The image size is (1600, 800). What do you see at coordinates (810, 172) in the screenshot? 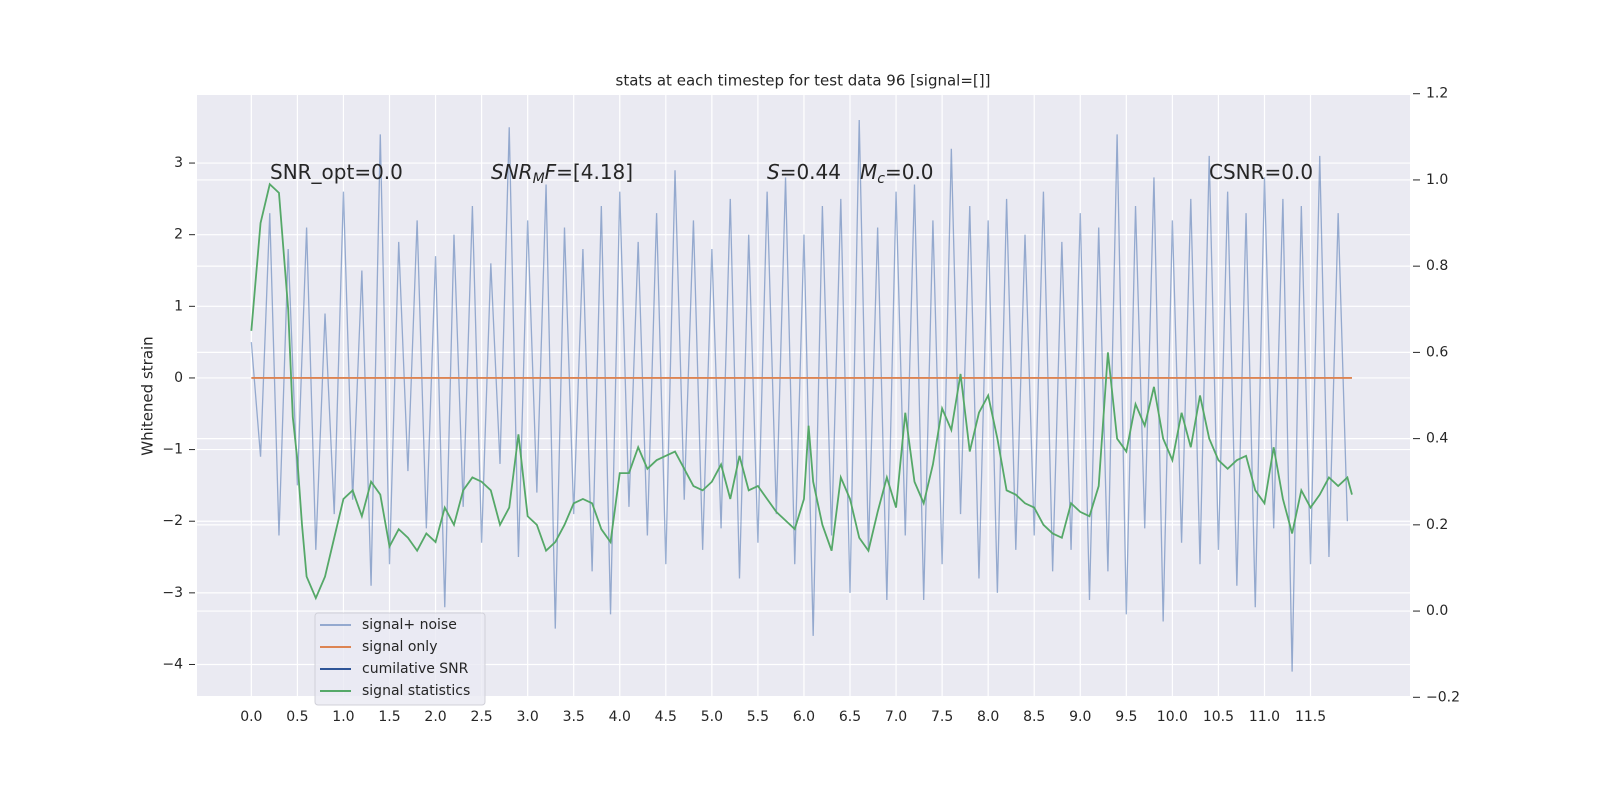
I see `annotation-part: =0.44` at bounding box center [810, 172].